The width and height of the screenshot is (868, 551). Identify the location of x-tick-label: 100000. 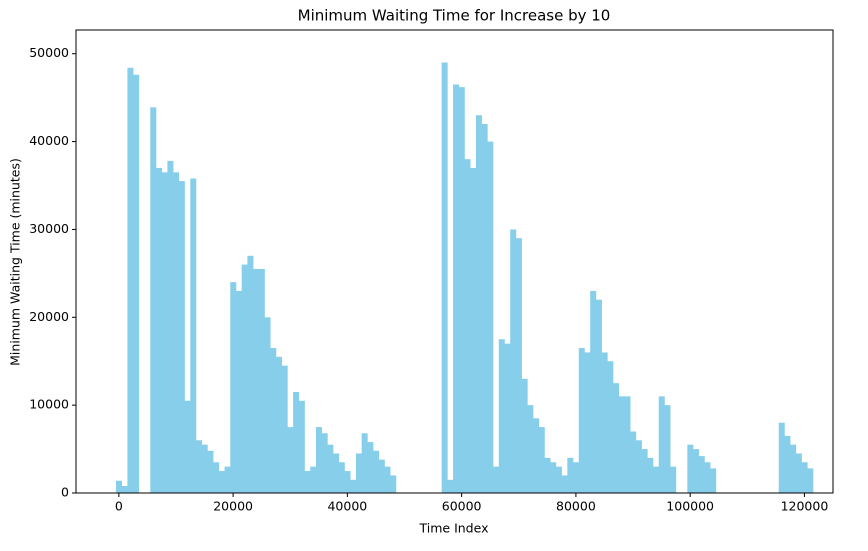
(690, 506).